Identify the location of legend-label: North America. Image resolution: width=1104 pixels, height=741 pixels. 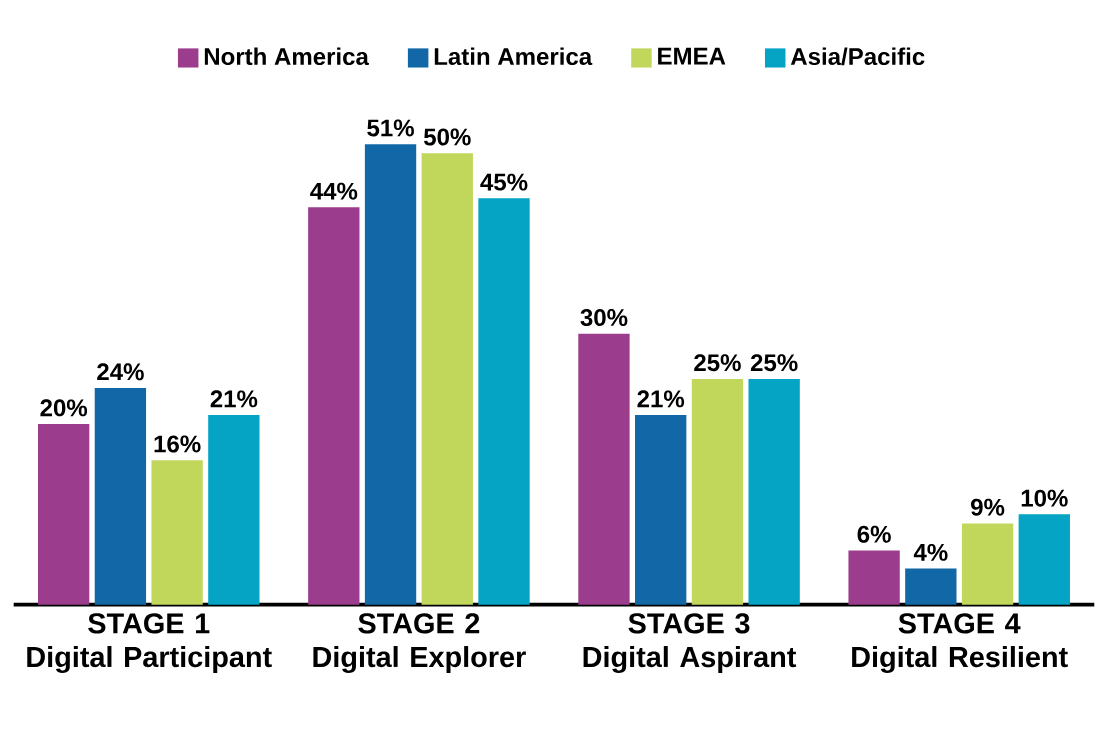
(287, 56).